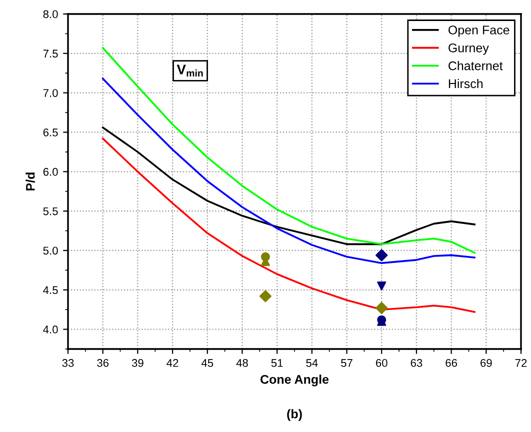  I want to click on y-tick-label: 5.5, so click(50, 211).